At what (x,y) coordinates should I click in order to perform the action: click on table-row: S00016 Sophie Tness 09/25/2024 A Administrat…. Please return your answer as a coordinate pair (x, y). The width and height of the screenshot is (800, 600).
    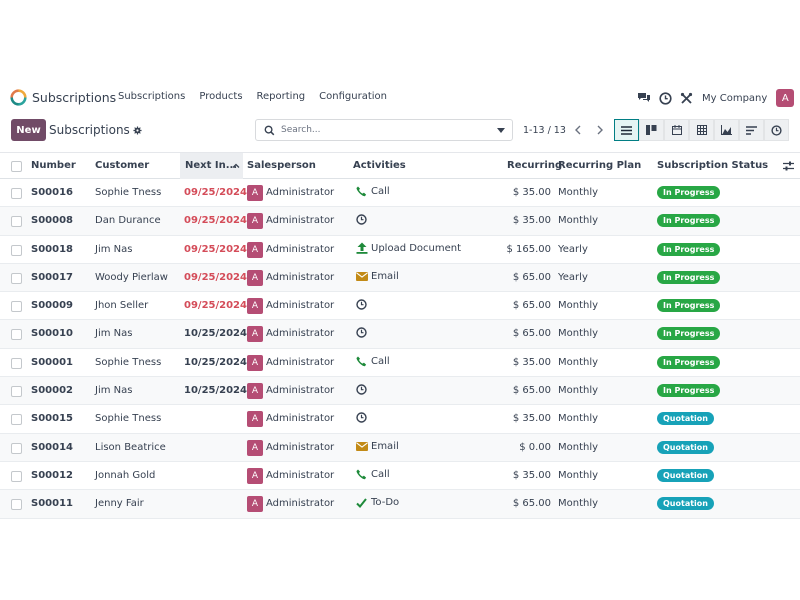
    Looking at the image, I should click on (400, 193).